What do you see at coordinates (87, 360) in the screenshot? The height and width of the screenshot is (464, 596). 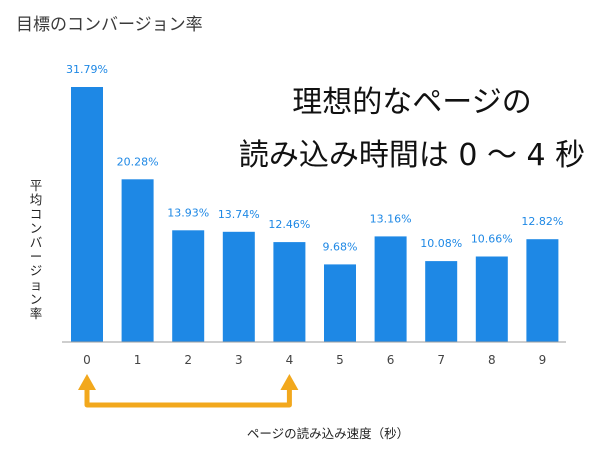 I see `x-tick-0: 0` at bounding box center [87, 360].